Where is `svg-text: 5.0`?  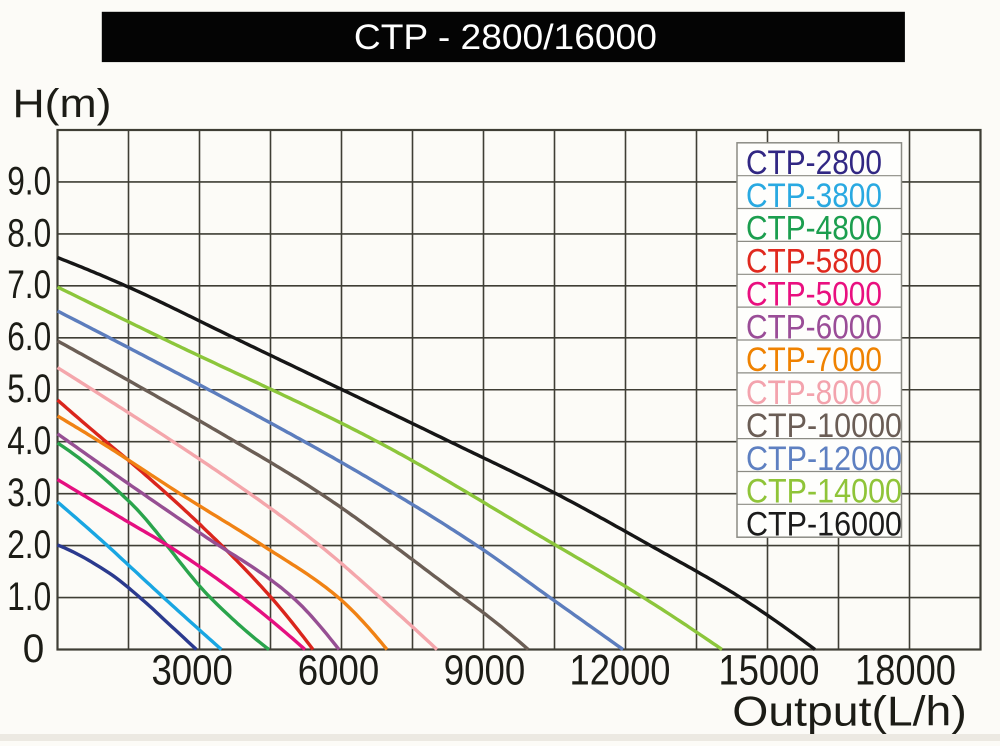 svg-text: 5.0 is located at coordinates (29, 389).